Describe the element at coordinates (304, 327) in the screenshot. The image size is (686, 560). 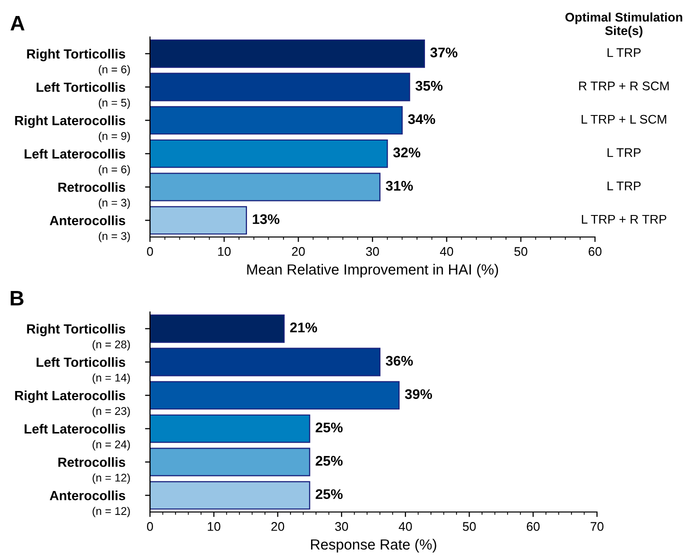
I see `data-label: 21%` at that location.